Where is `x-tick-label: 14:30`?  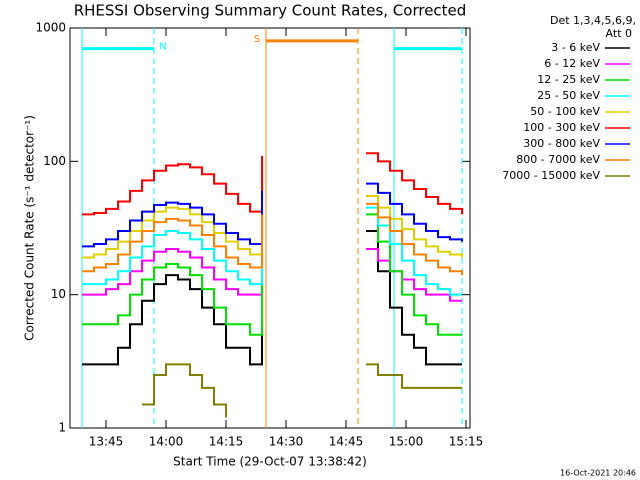 x-tick-label: 14:30 is located at coordinates (286, 442).